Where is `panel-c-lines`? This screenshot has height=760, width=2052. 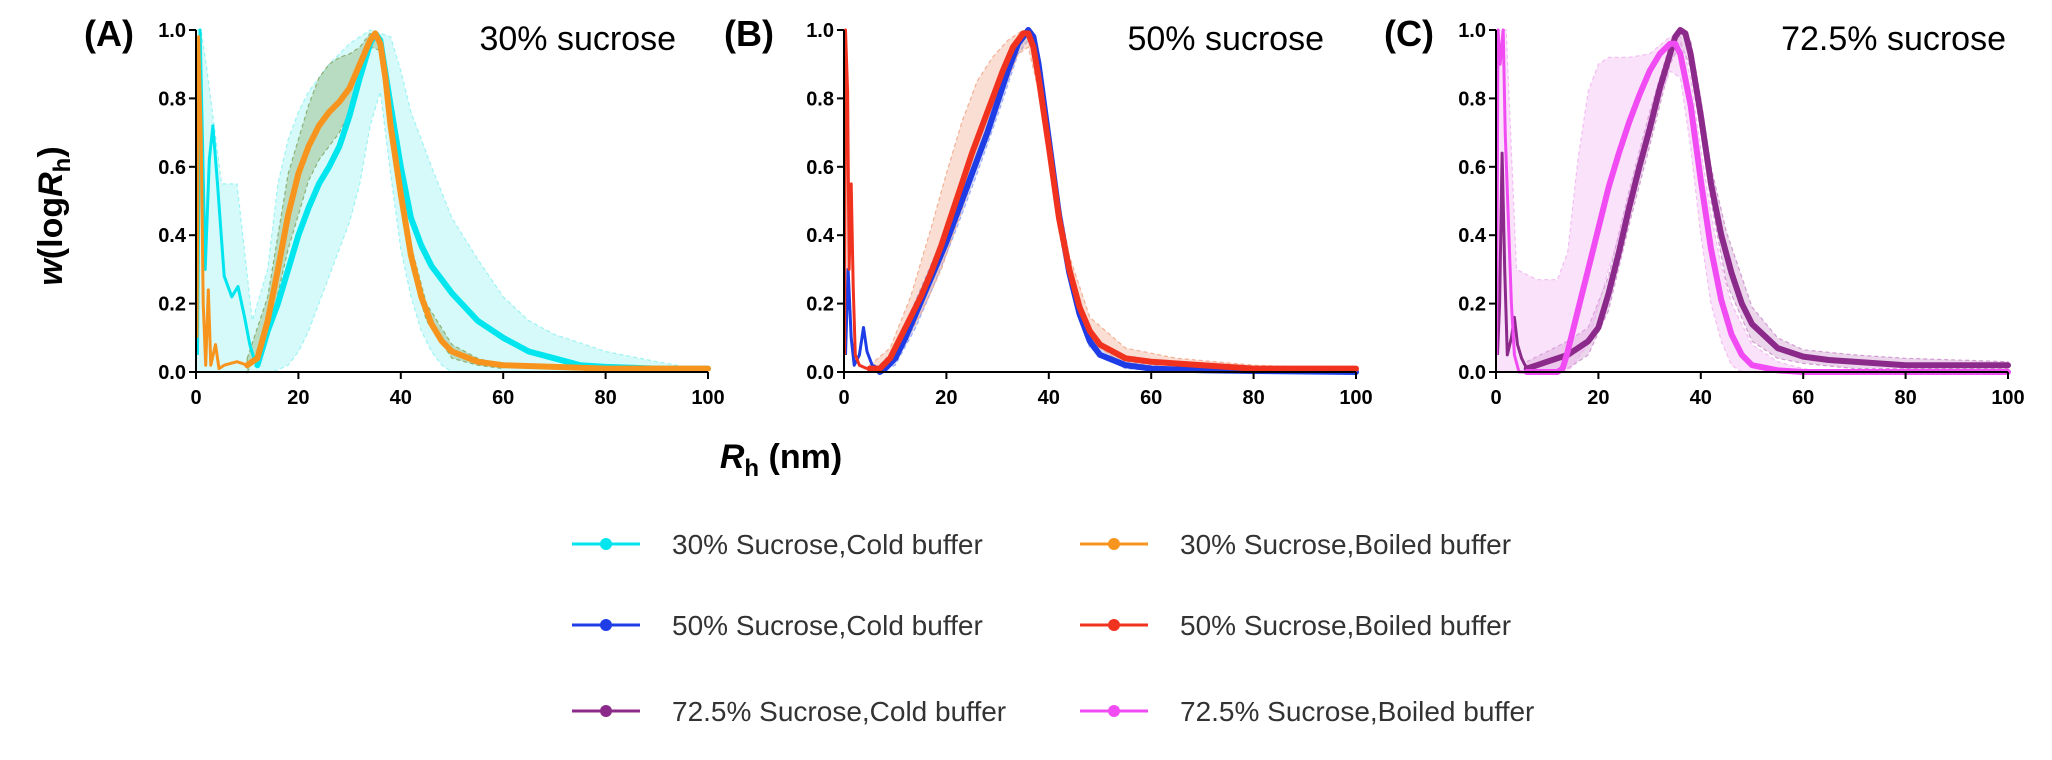 panel-c-lines is located at coordinates (1753, 201).